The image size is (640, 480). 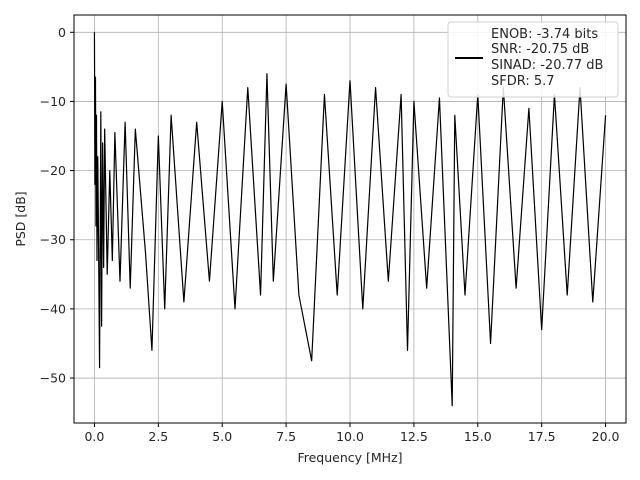 I want to click on legend-entry-sfdr: SFDR: 5.7, so click(x=523, y=81).